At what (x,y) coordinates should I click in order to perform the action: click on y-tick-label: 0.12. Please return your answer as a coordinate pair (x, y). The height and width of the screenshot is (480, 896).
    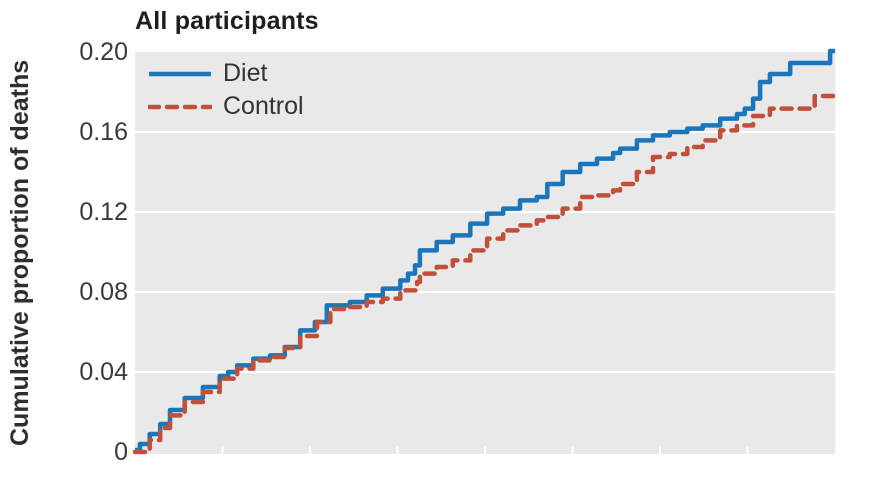
    Looking at the image, I should click on (103, 212).